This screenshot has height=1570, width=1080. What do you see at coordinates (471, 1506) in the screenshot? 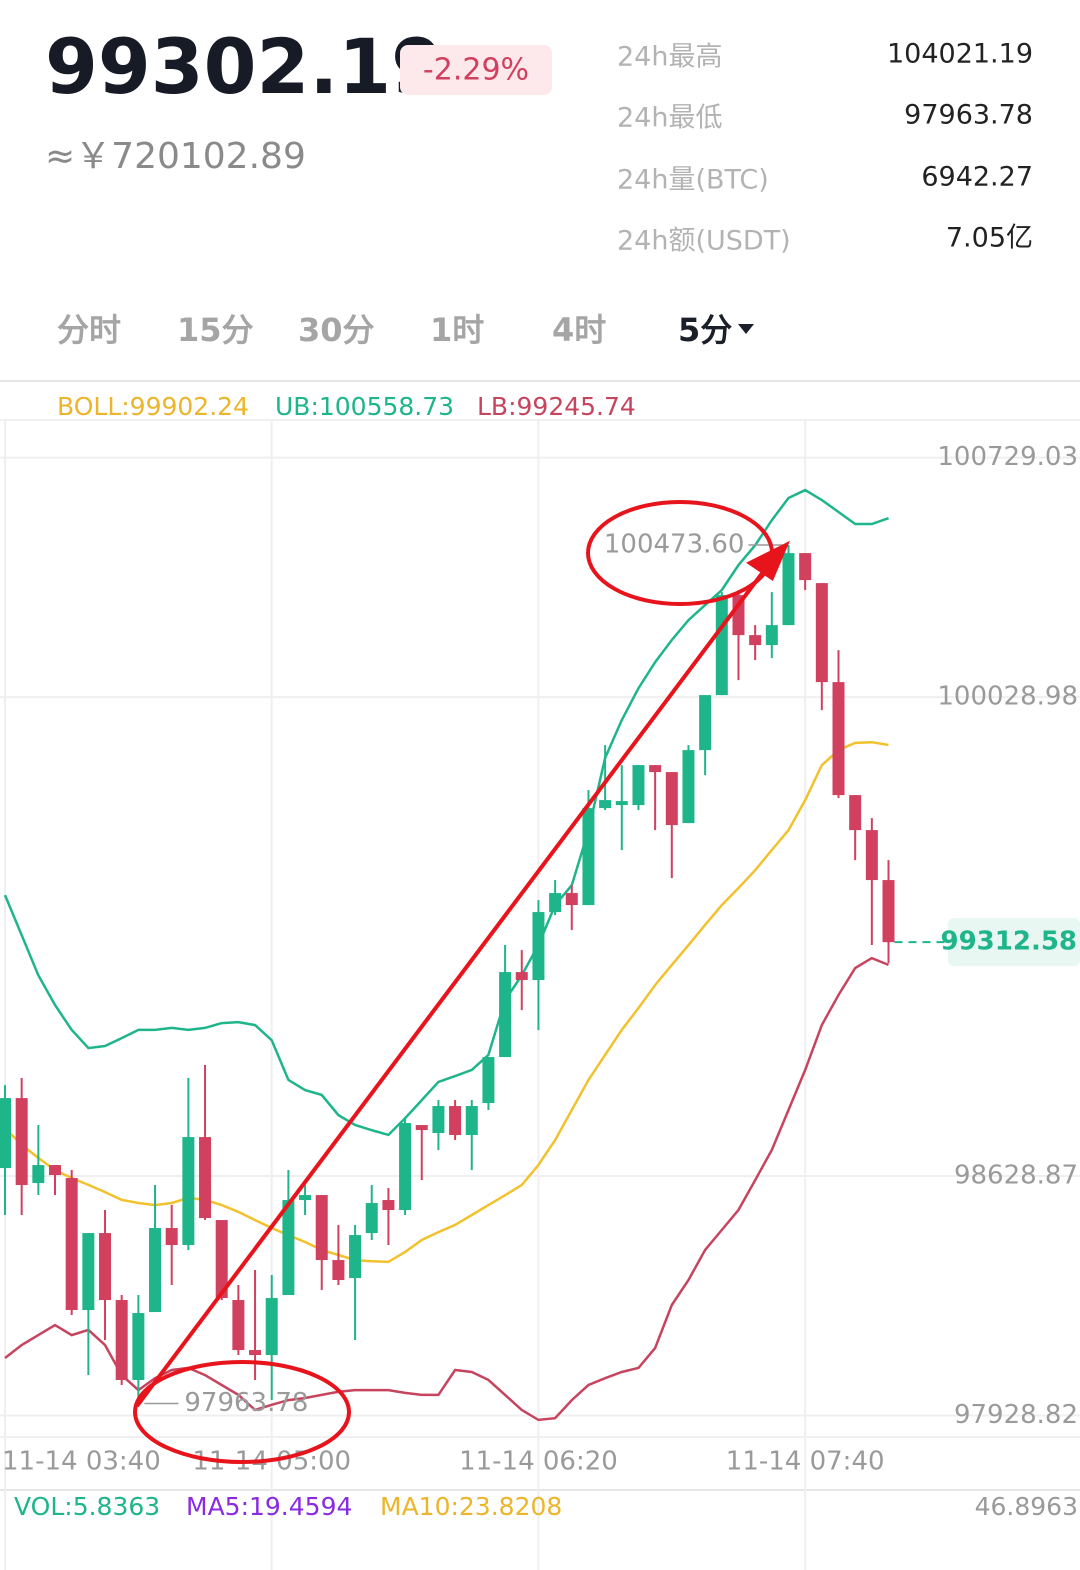
I see `volume-legend: MA10:23.8208` at bounding box center [471, 1506].